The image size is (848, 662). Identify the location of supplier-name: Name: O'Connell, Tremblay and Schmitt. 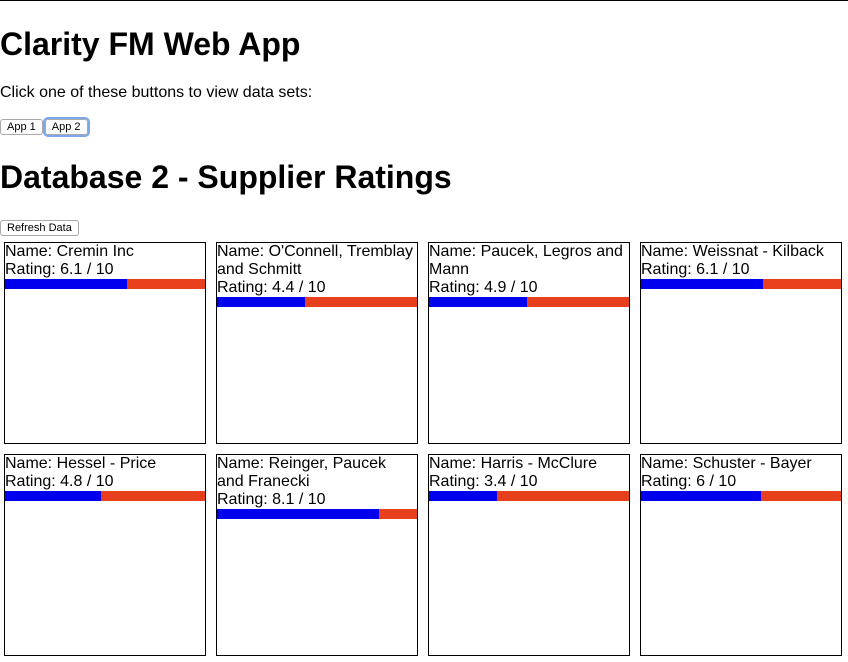
(315, 260).